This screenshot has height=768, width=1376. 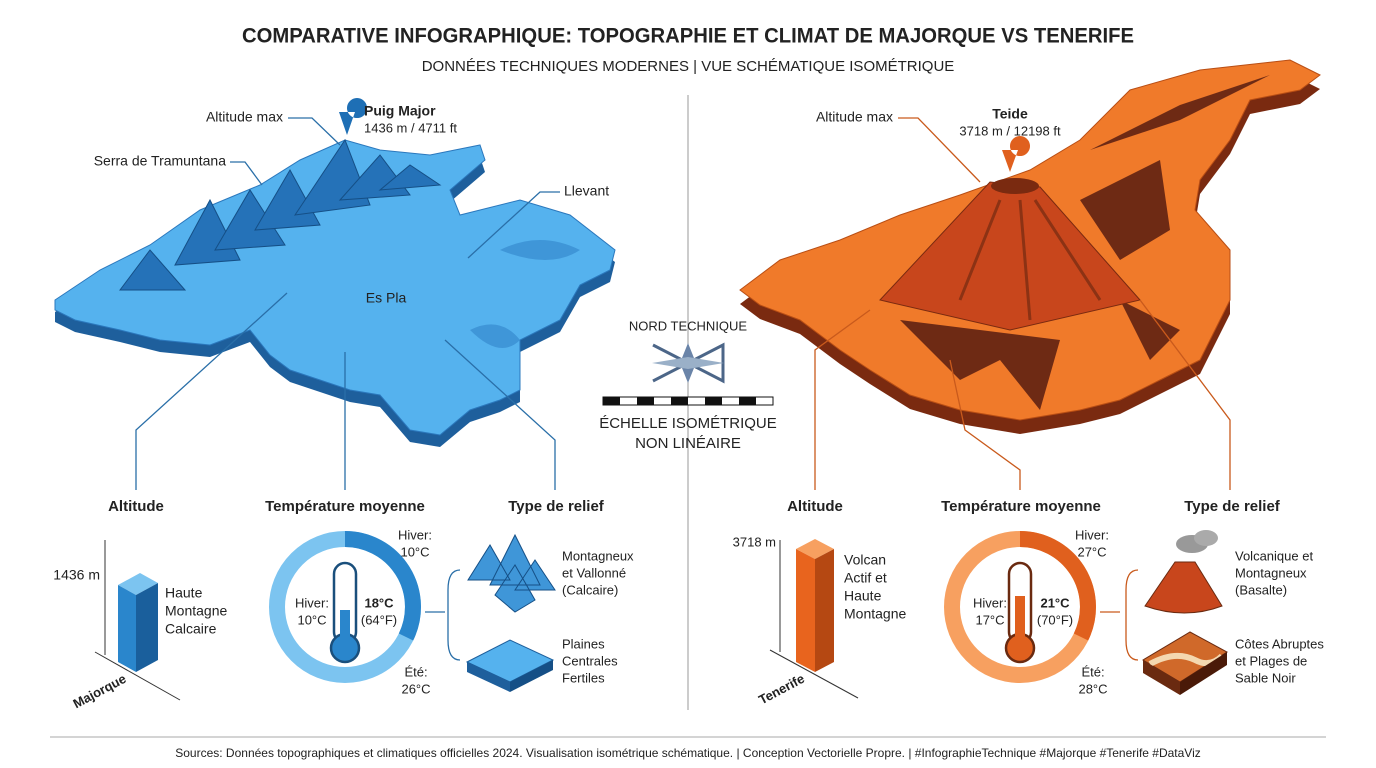 I want to click on temp-mean: 18°C, so click(x=379, y=602).